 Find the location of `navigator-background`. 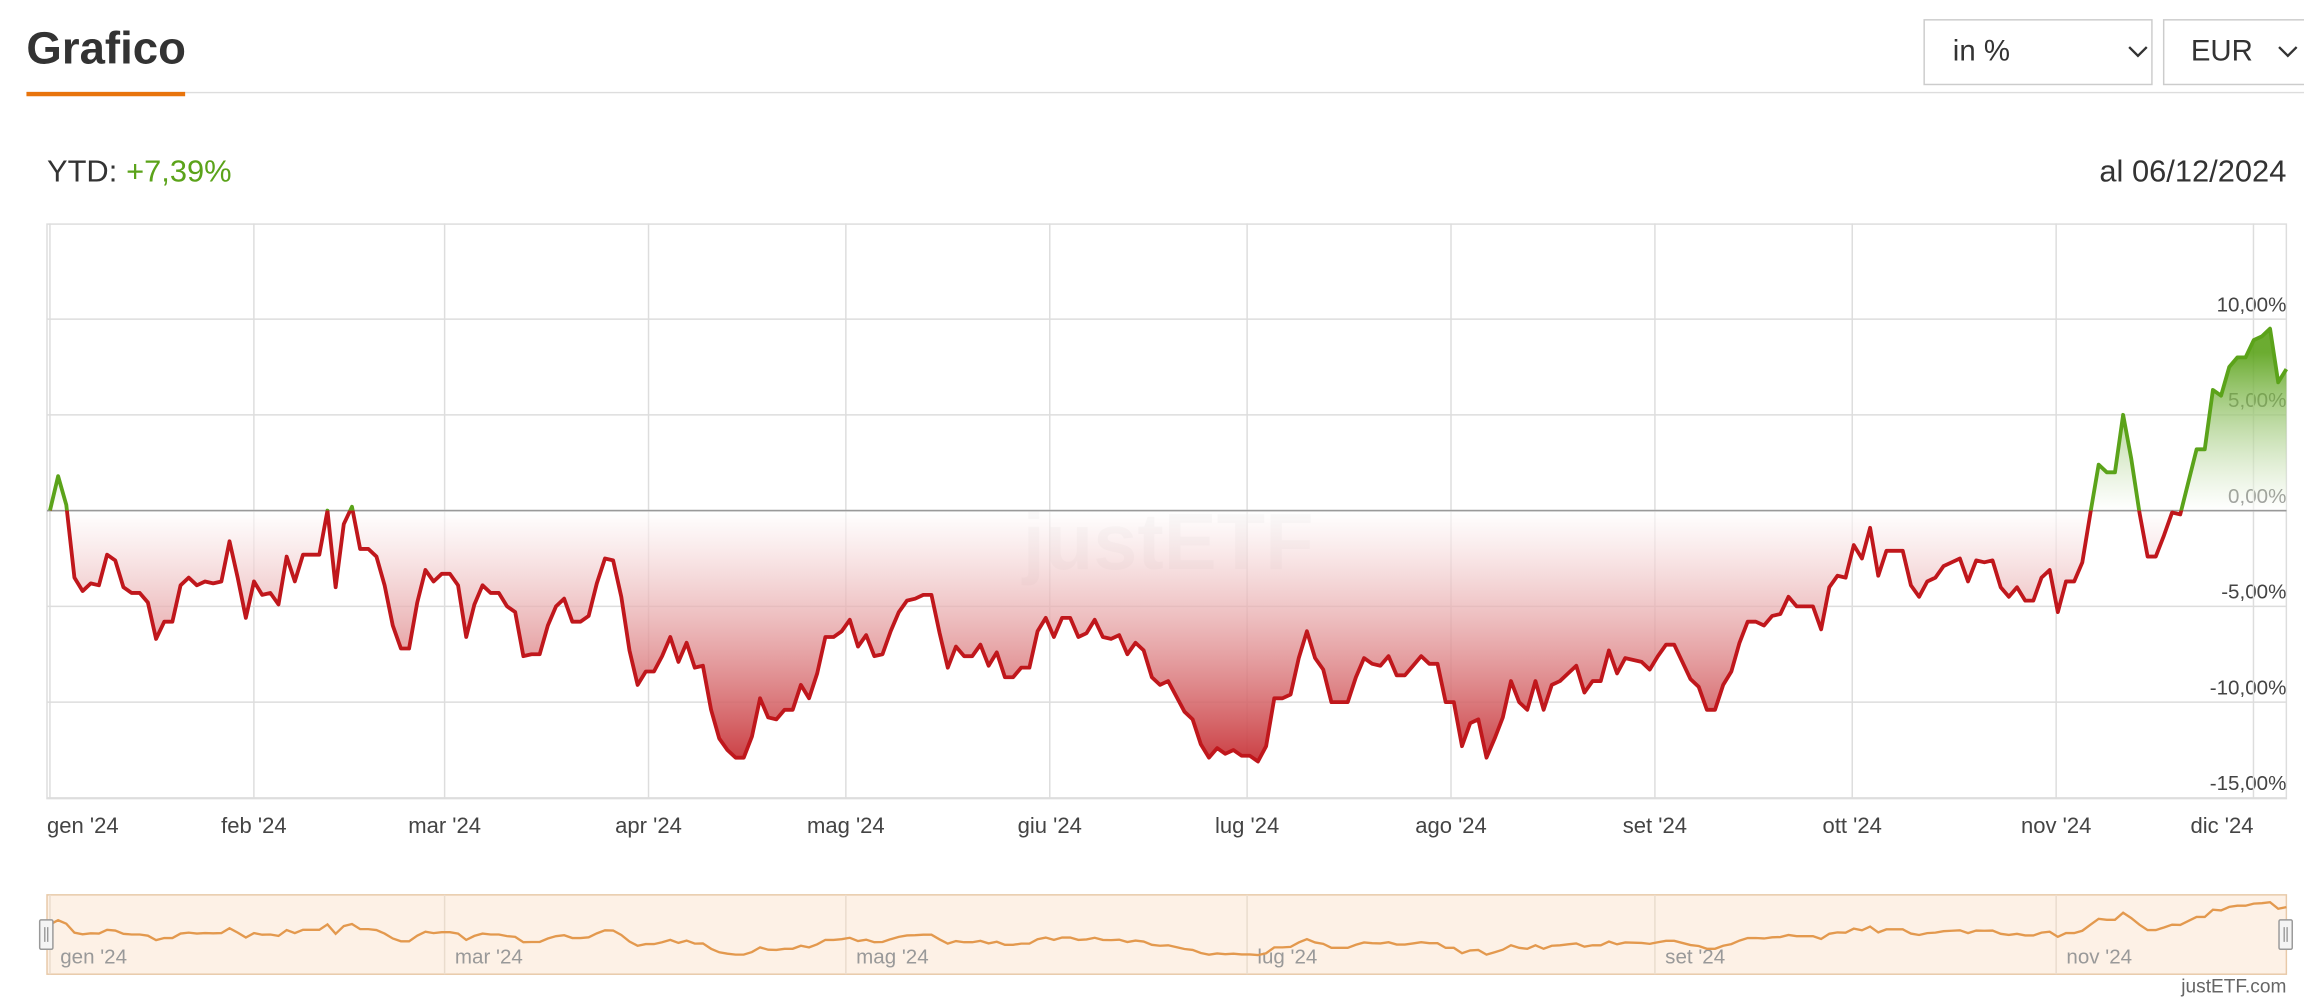

navigator-background is located at coordinates (1167, 934).